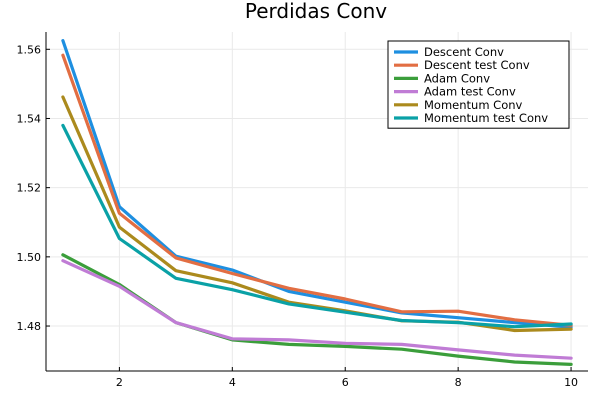 The height and width of the screenshot is (400, 600). Describe the element at coordinates (470, 92) in the screenshot. I see `legend-label: Adam test Conv` at that location.